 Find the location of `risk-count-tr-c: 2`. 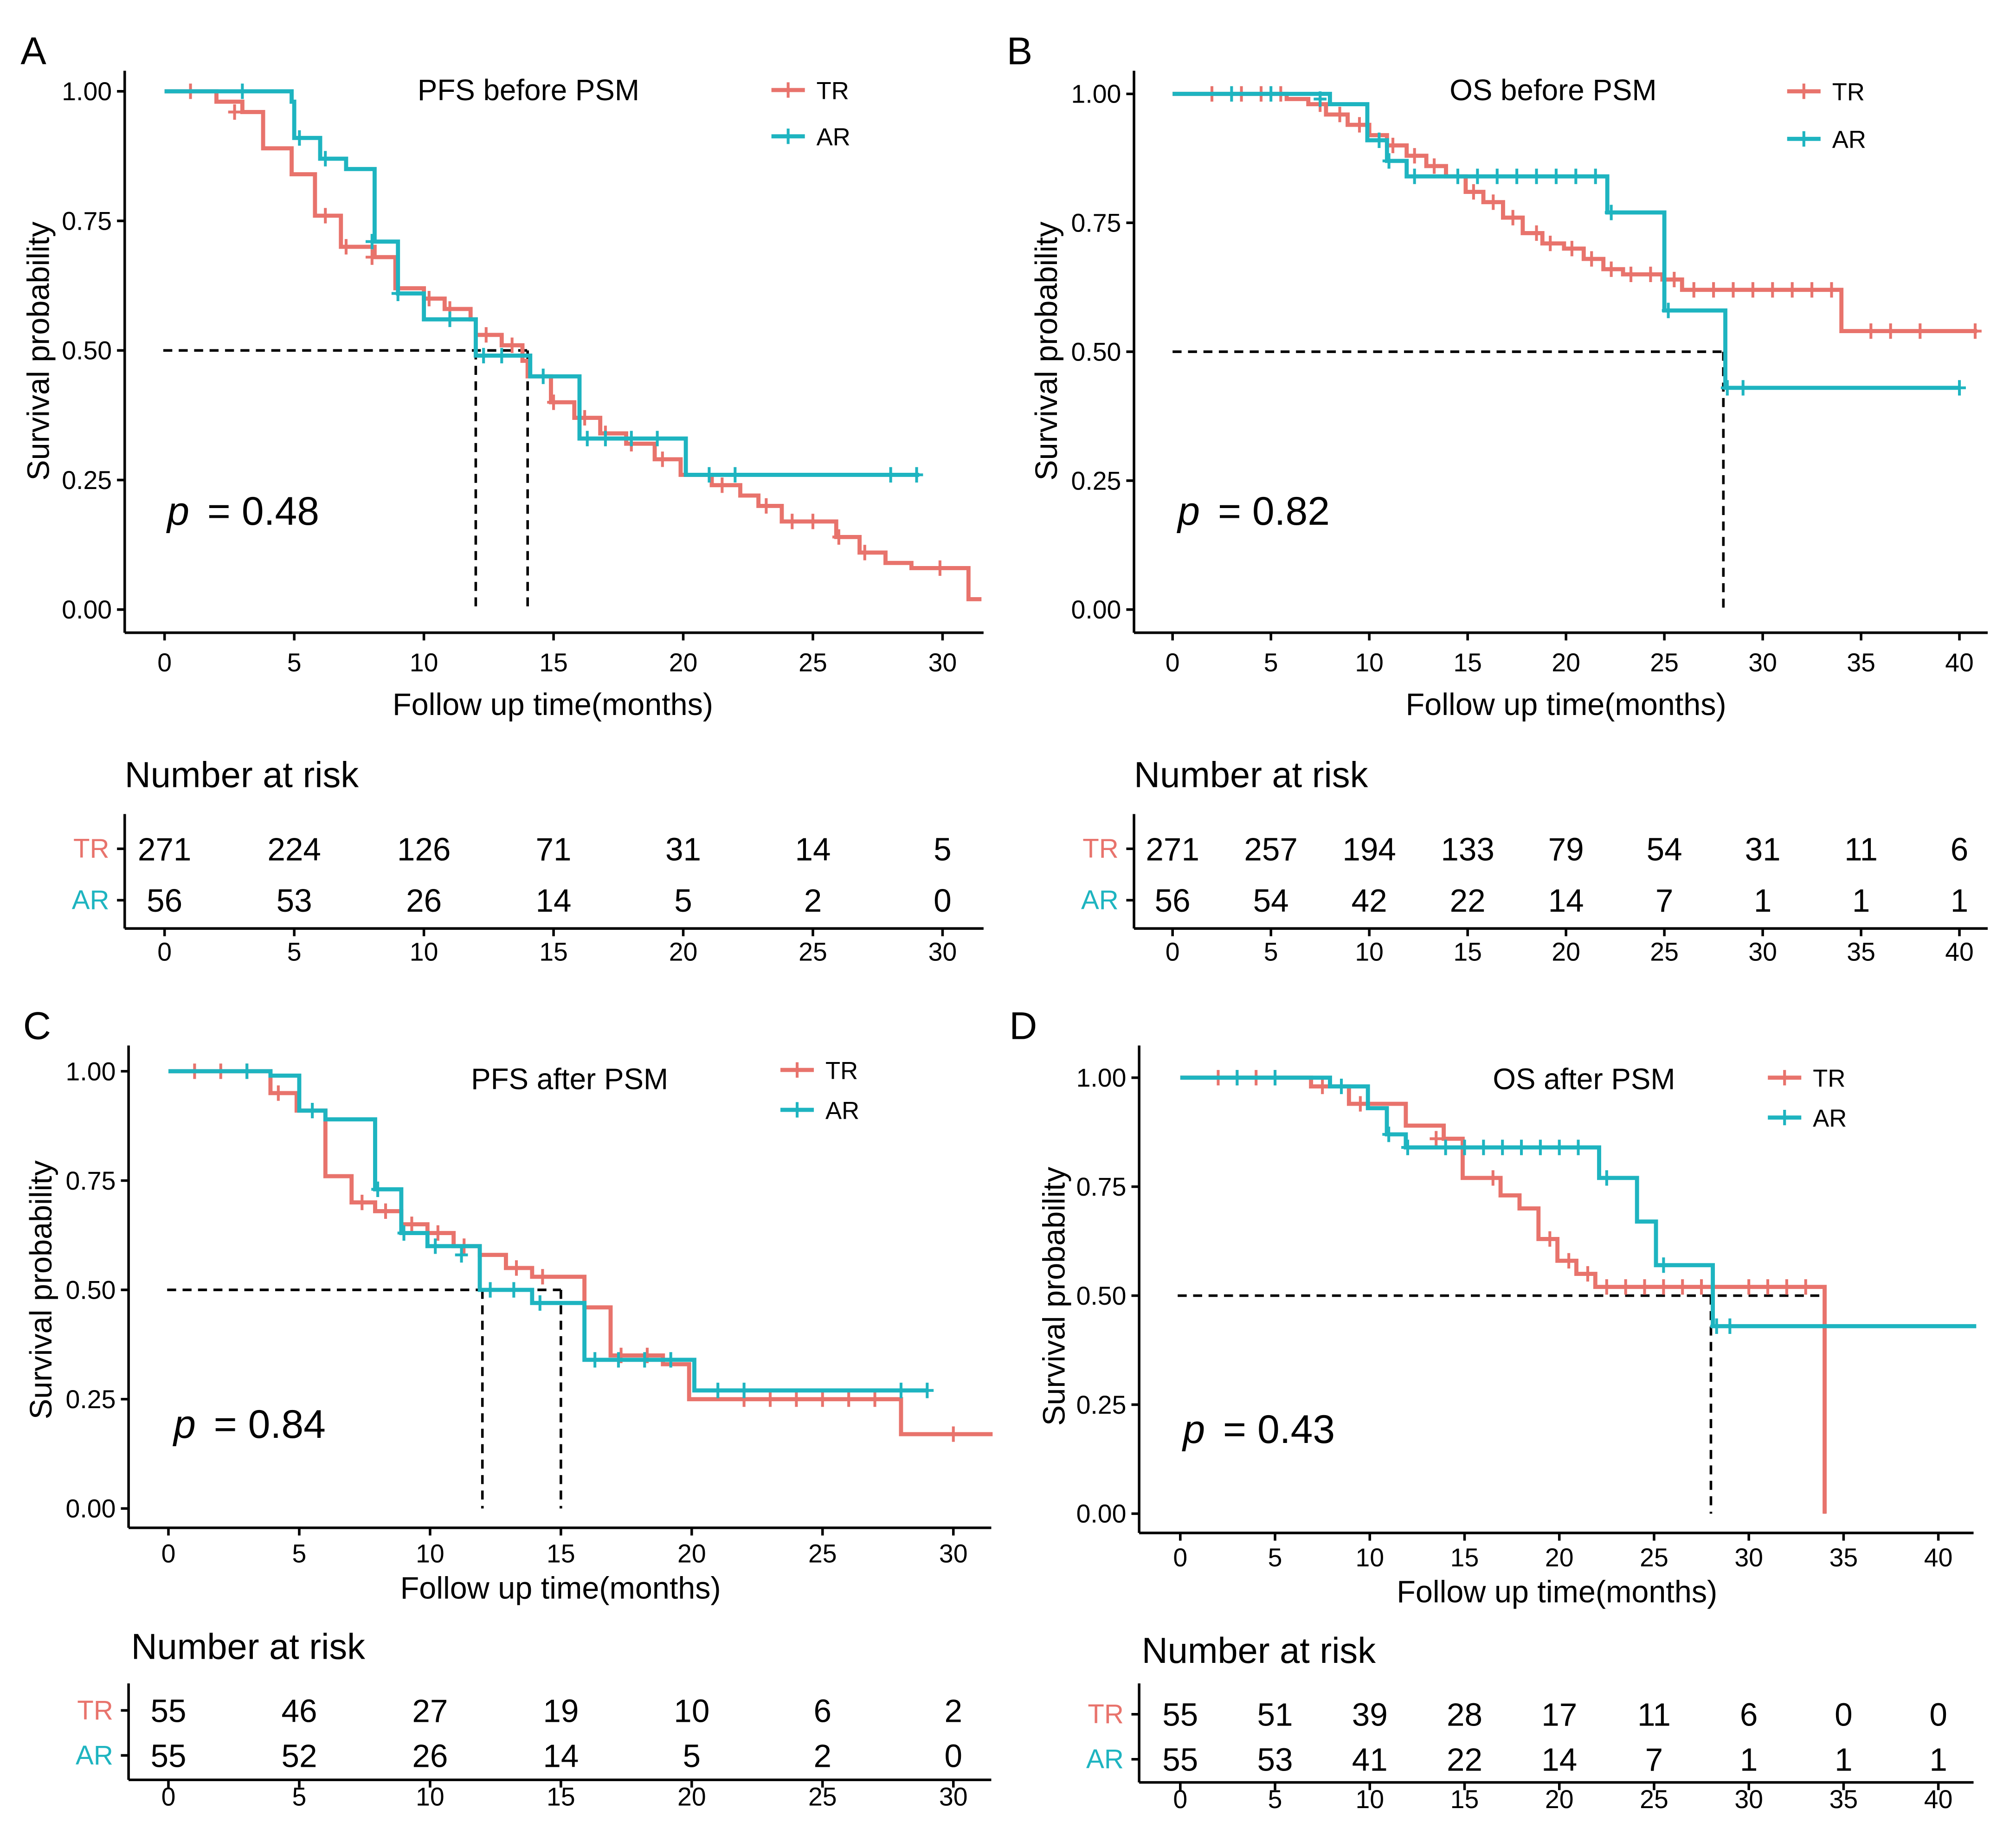

risk-count-tr-c: 2 is located at coordinates (953, 1711).